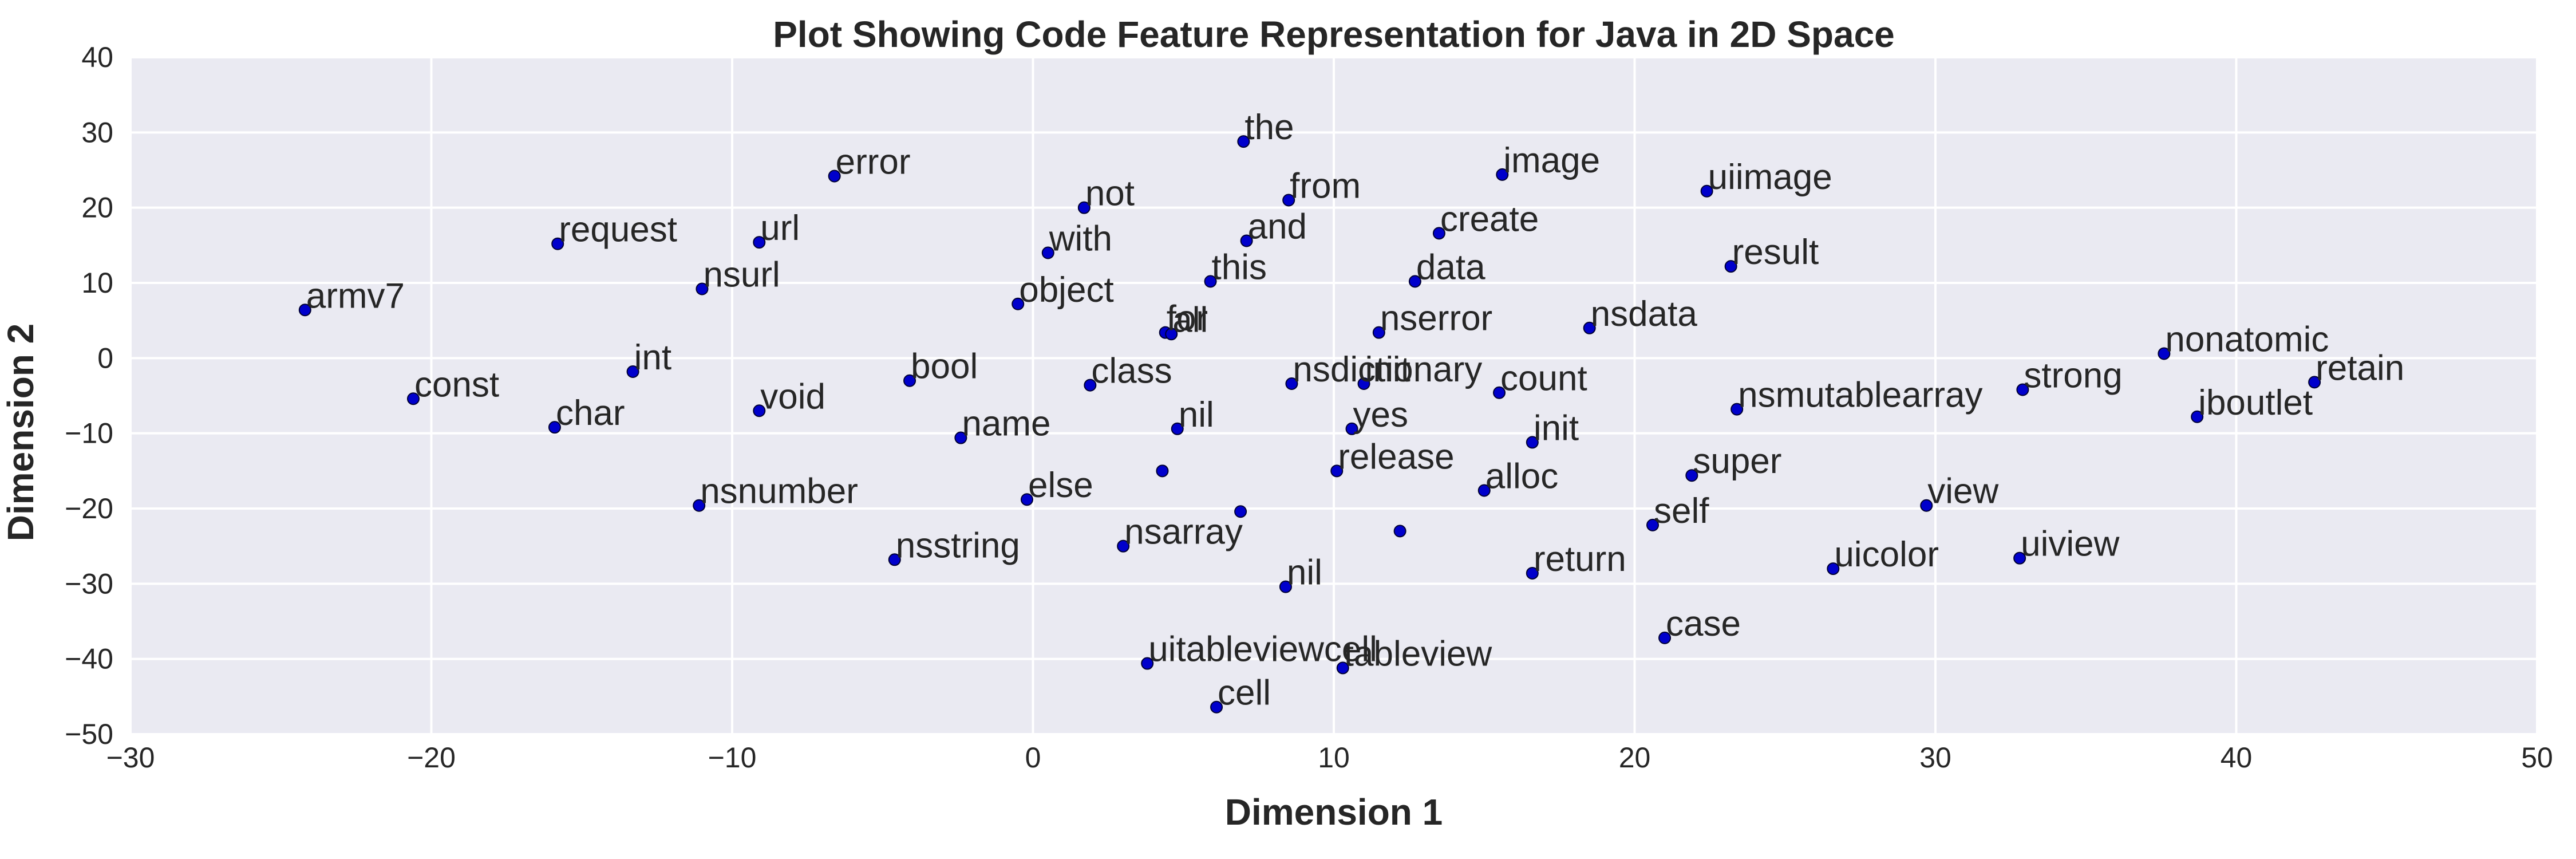  Describe the element at coordinates (618, 230) in the screenshot. I see `point-label: request` at that location.